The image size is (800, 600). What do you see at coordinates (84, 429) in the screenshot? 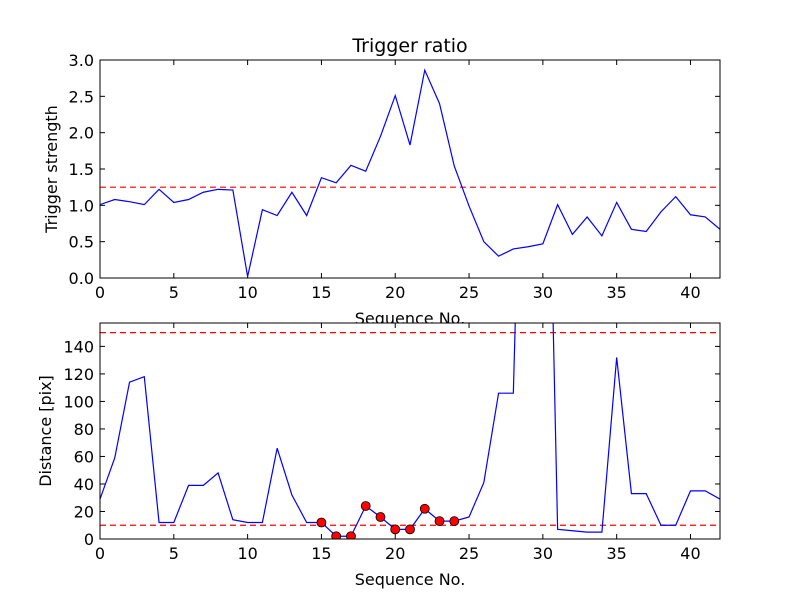
I see `y-tick-label: 80` at bounding box center [84, 429].